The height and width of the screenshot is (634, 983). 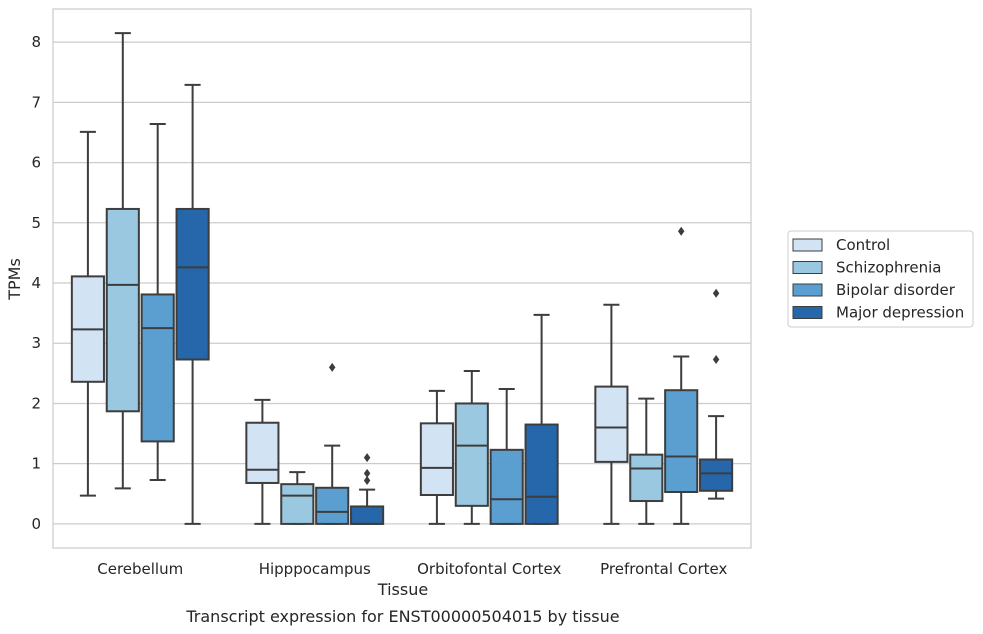 I want to click on box-bipolar-disorder-prefrontal-cortex, so click(x=681, y=375).